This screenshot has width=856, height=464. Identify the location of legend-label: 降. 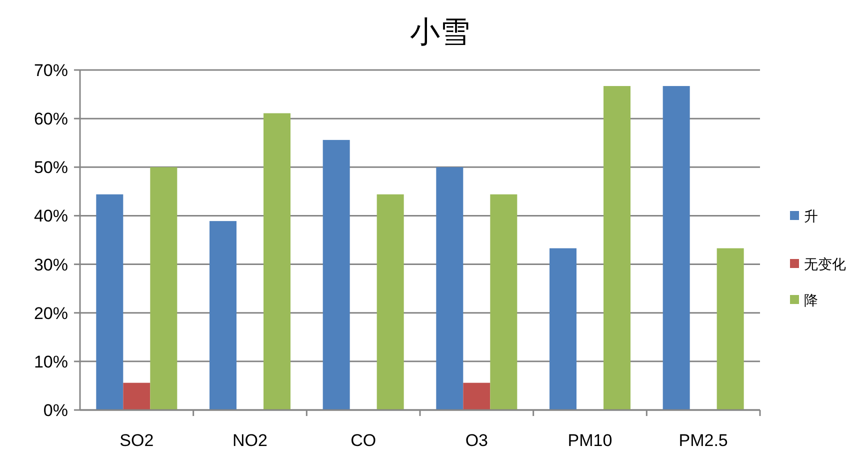
(811, 300).